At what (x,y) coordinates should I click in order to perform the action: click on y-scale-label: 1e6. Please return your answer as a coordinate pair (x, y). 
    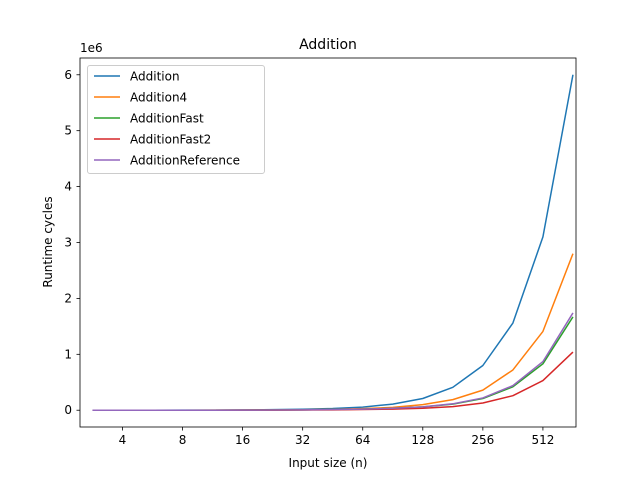
    Looking at the image, I should click on (91, 48).